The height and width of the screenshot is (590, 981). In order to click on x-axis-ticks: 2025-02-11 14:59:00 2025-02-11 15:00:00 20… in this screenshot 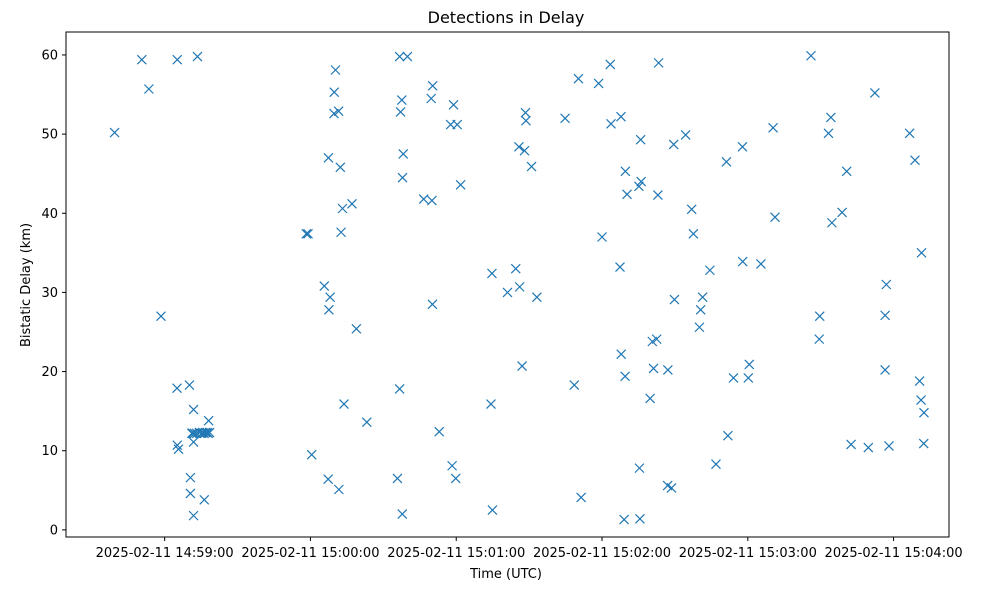, I will do `click(529, 549)`.